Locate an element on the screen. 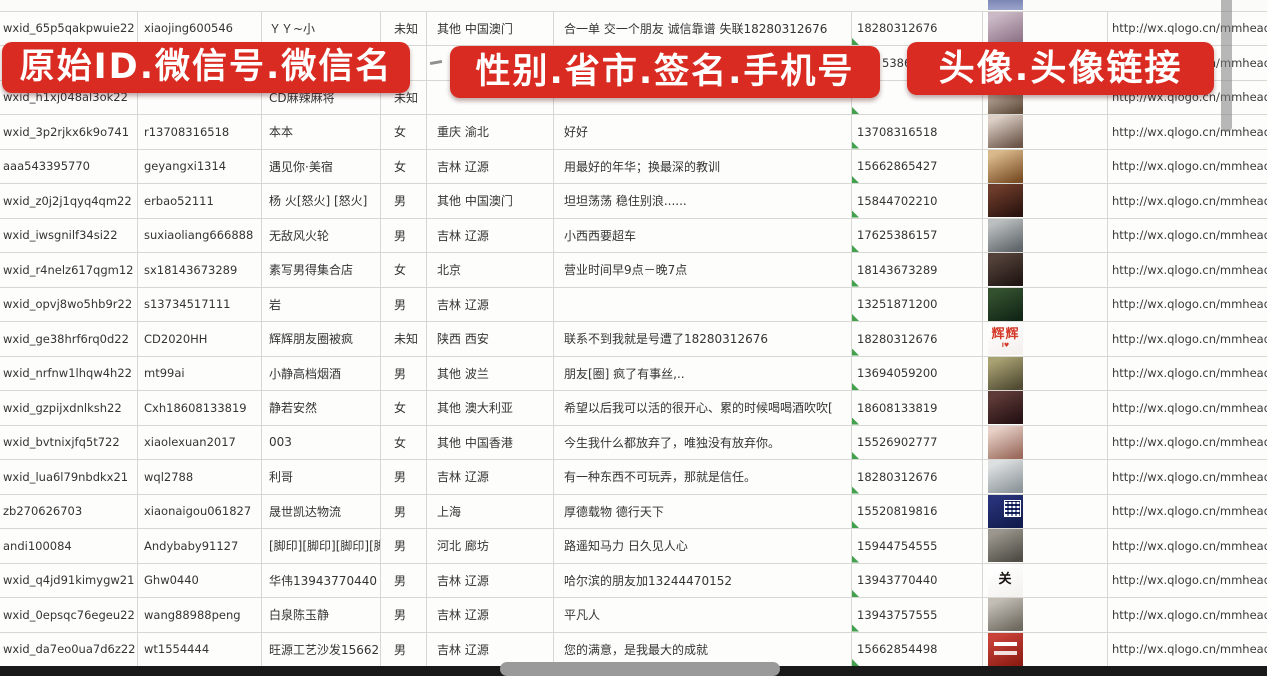  cell-wechat-name: 旺源工艺沙发15662854 is located at coordinates (321, 649).